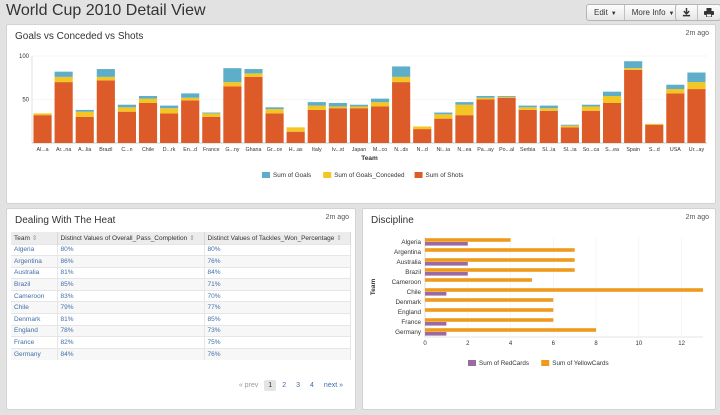  I want to click on team-cell: France, so click(34, 342).